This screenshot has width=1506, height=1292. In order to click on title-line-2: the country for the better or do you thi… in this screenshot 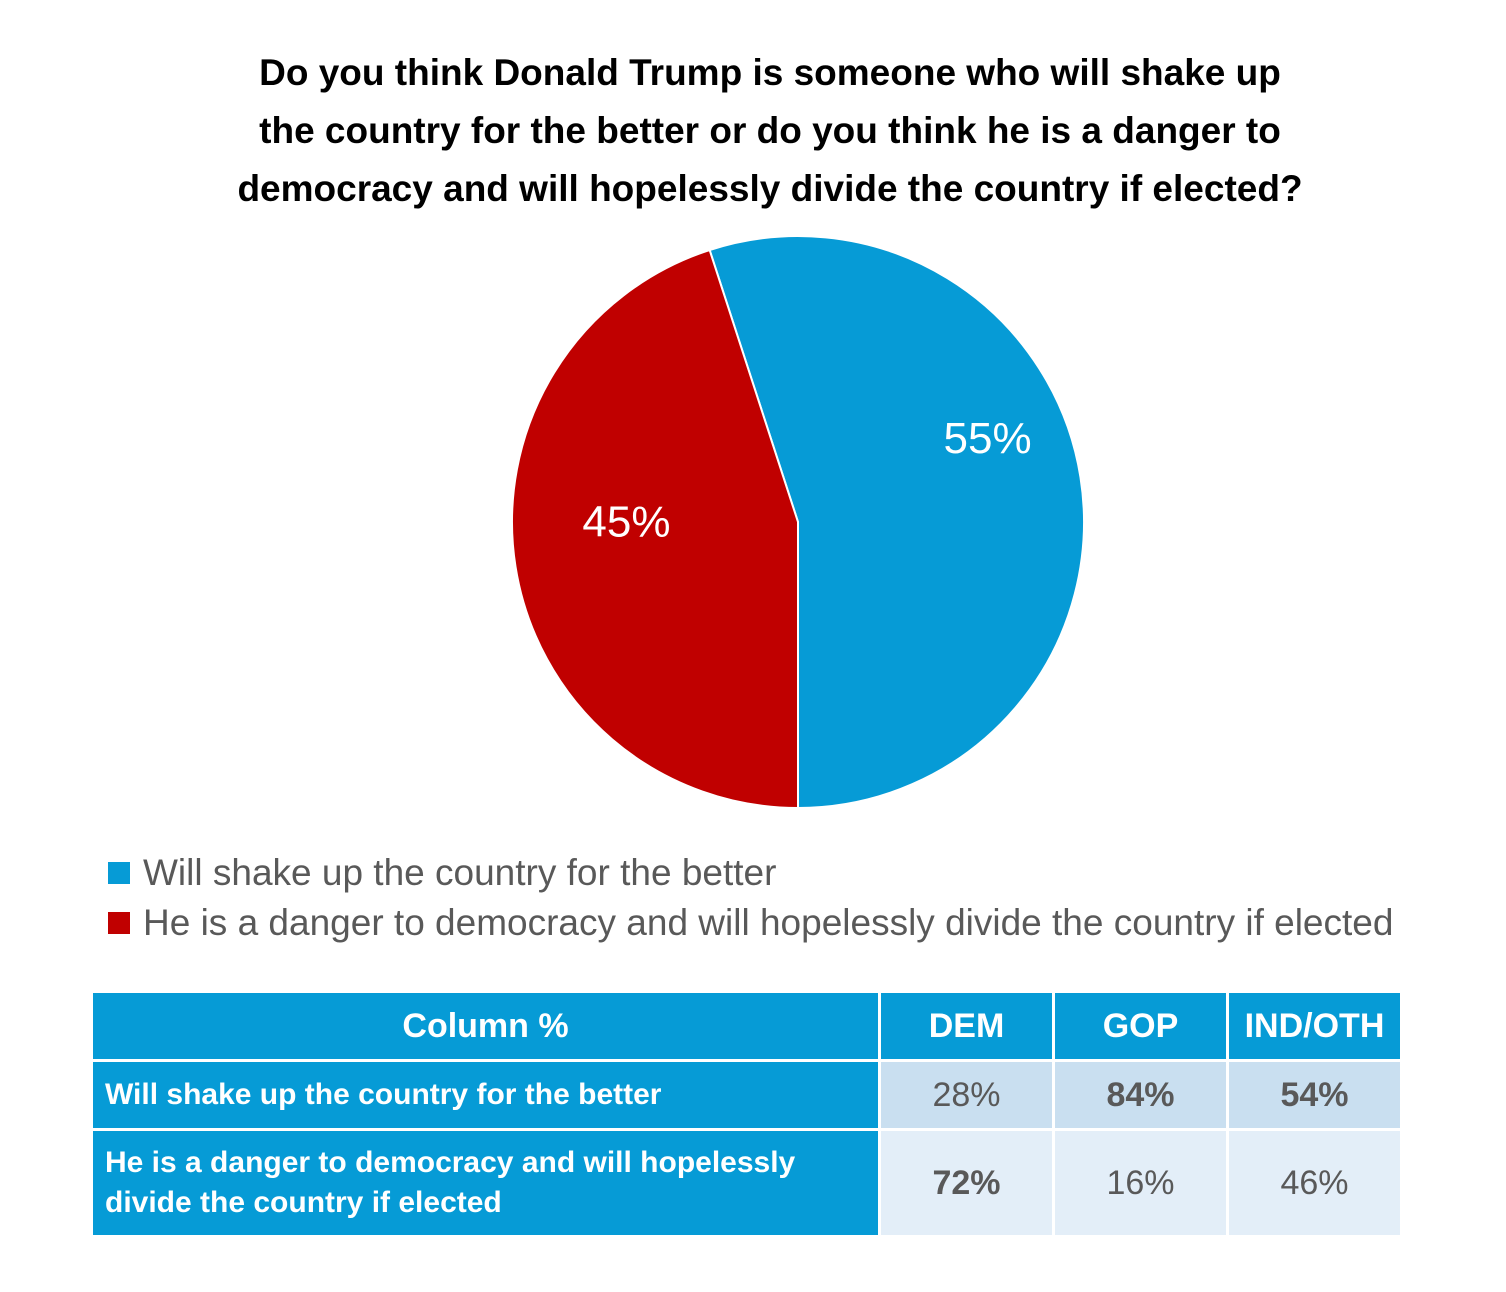, I will do `click(770, 130)`.